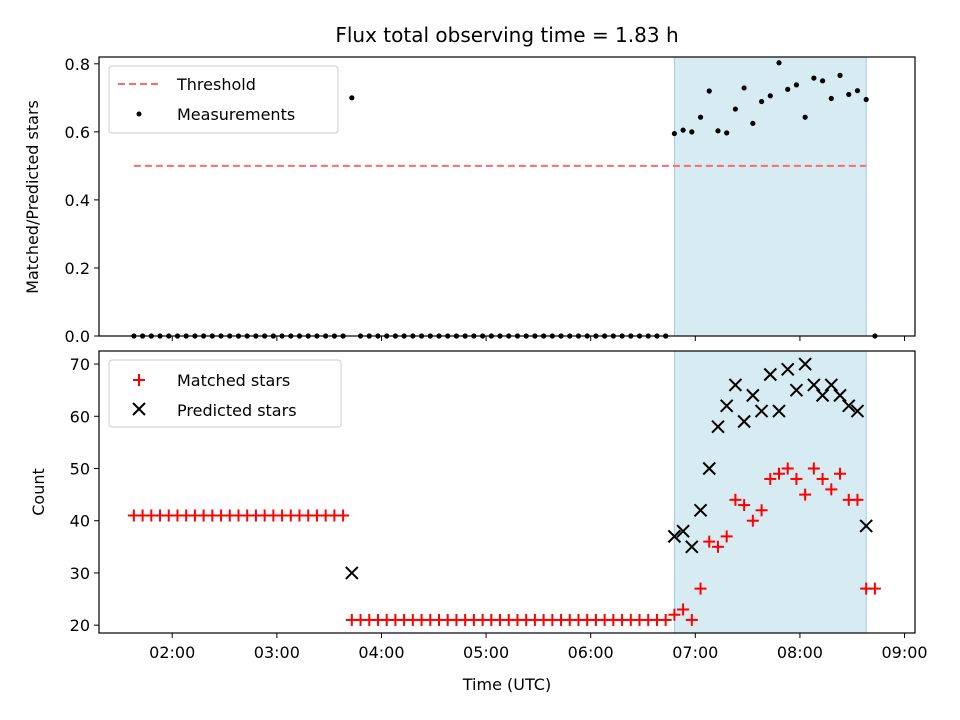 Image resolution: width=960 pixels, height=720 pixels. I want to click on legend-predicted-label: Predicted stars, so click(237, 410).